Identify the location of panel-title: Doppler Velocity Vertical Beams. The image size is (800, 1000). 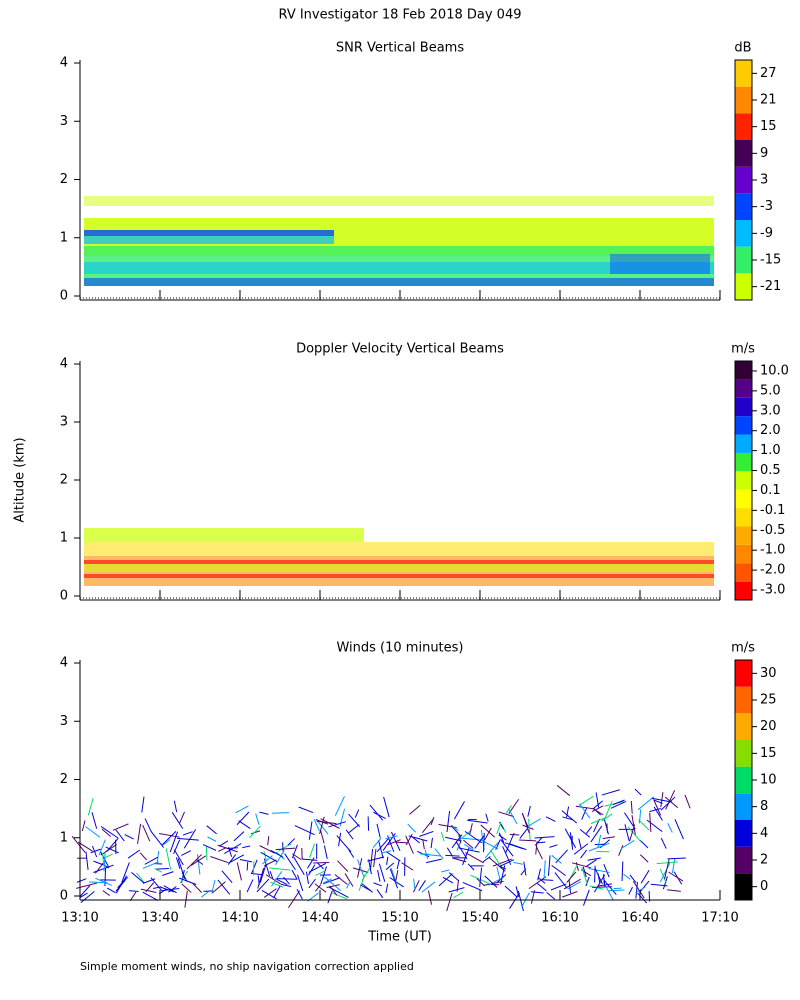
(400, 349).